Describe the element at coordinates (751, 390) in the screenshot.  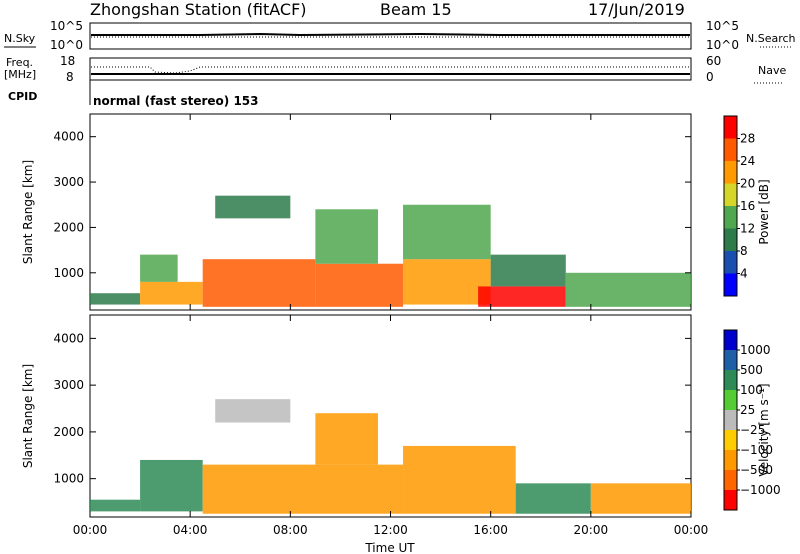
I see `velocity-colorbar-tick-2: 100` at that location.